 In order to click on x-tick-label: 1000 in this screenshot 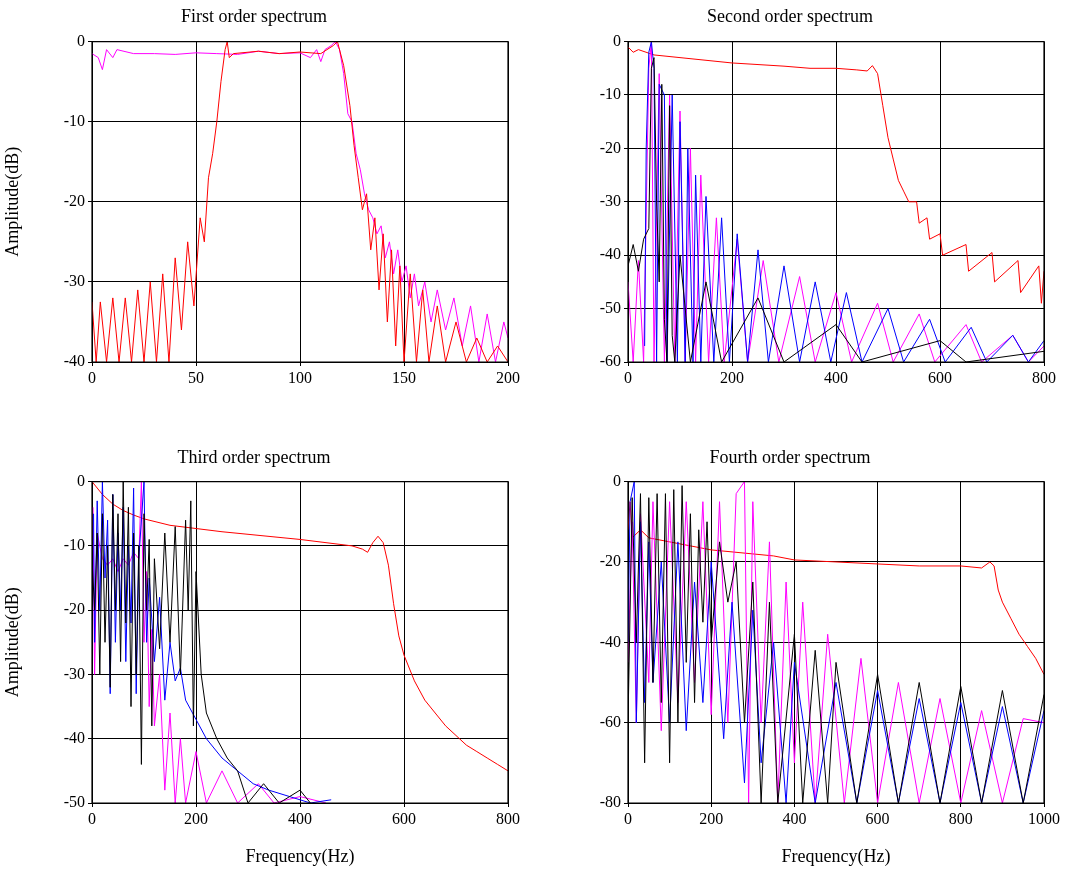, I will do `click(1044, 818)`.